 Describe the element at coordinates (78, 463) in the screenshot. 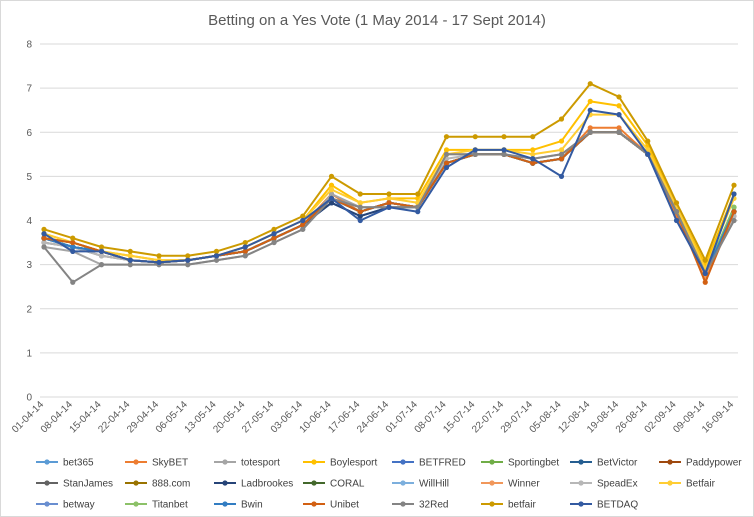

I see `legend-label: bet365` at that location.